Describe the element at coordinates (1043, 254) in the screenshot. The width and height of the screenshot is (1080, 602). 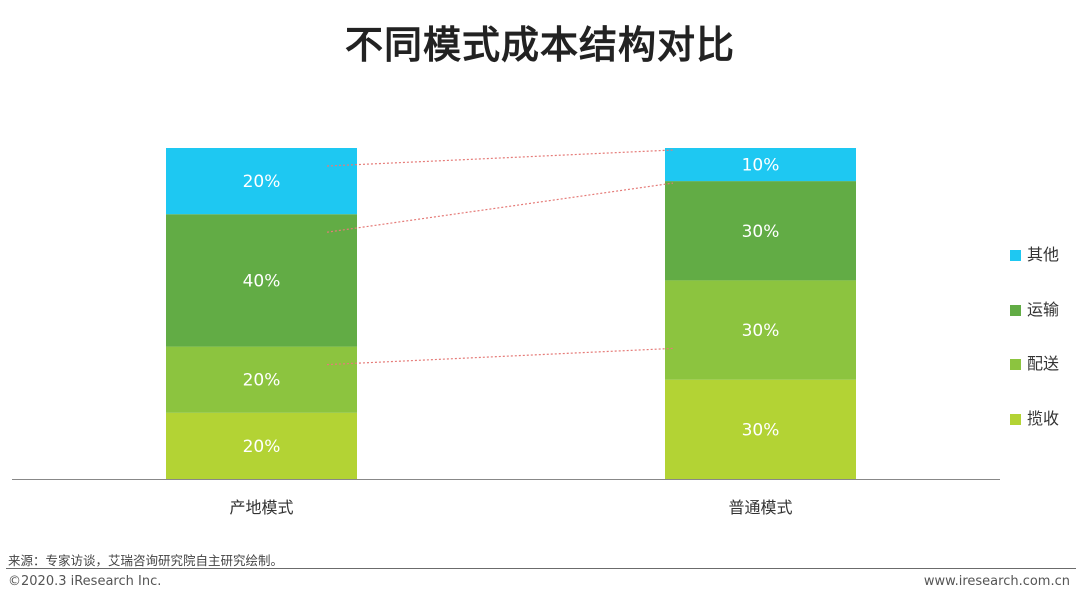
I see `legend-label: 其他` at that location.